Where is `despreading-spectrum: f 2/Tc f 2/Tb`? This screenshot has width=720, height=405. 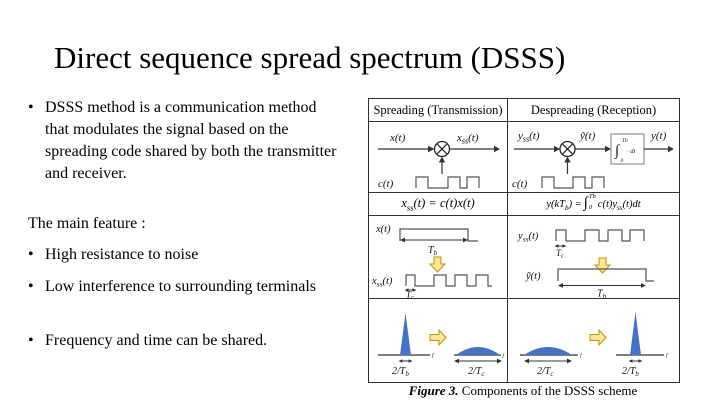 despreading-spectrum: f 2/Tc f 2/Tb is located at coordinates (594, 344).